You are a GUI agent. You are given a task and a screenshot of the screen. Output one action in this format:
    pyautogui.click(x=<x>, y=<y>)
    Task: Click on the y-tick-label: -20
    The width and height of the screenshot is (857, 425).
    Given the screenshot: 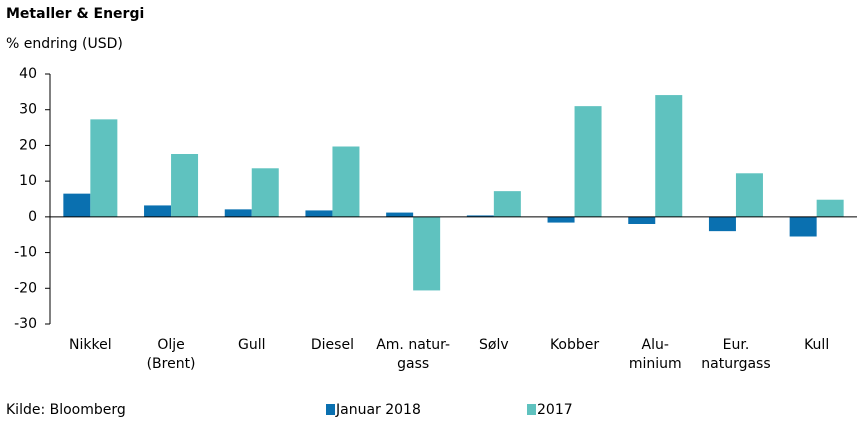 What is the action you would take?
    pyautogui.click(x=25, y=288)
    